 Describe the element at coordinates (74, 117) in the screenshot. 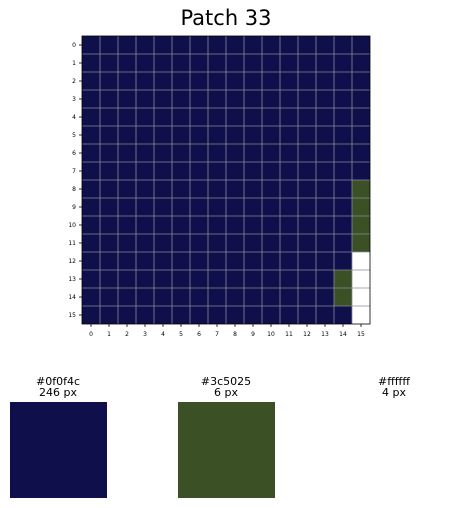

I see `y-tick-label: 4` at that location.